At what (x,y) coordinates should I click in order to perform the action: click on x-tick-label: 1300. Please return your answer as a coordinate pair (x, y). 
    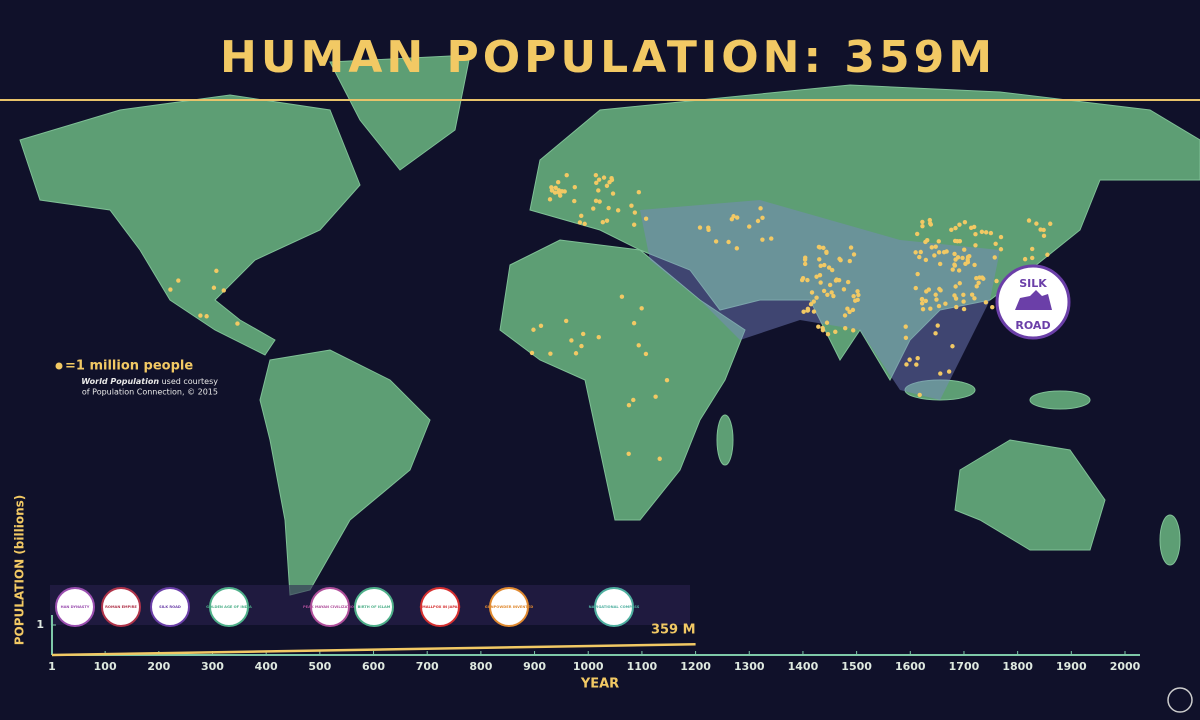
    Looking at the image, I should click on (749, 666).